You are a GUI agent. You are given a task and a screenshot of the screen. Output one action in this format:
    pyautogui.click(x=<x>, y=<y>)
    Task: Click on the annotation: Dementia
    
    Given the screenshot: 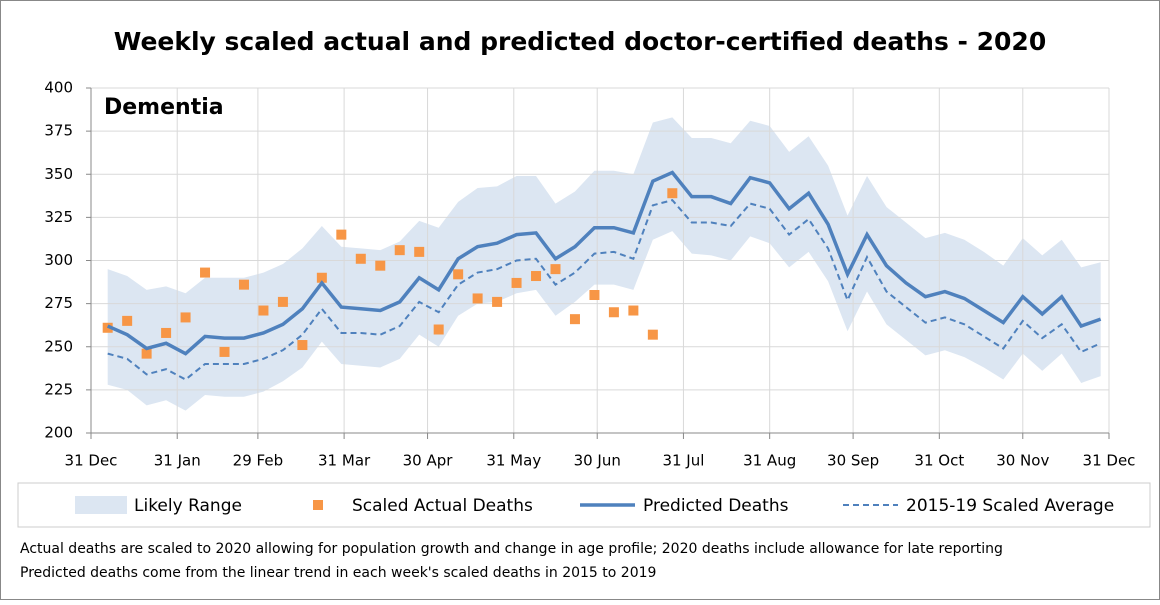 What is the action you would take?
    pyautogui.click(x=164, y=107)
    